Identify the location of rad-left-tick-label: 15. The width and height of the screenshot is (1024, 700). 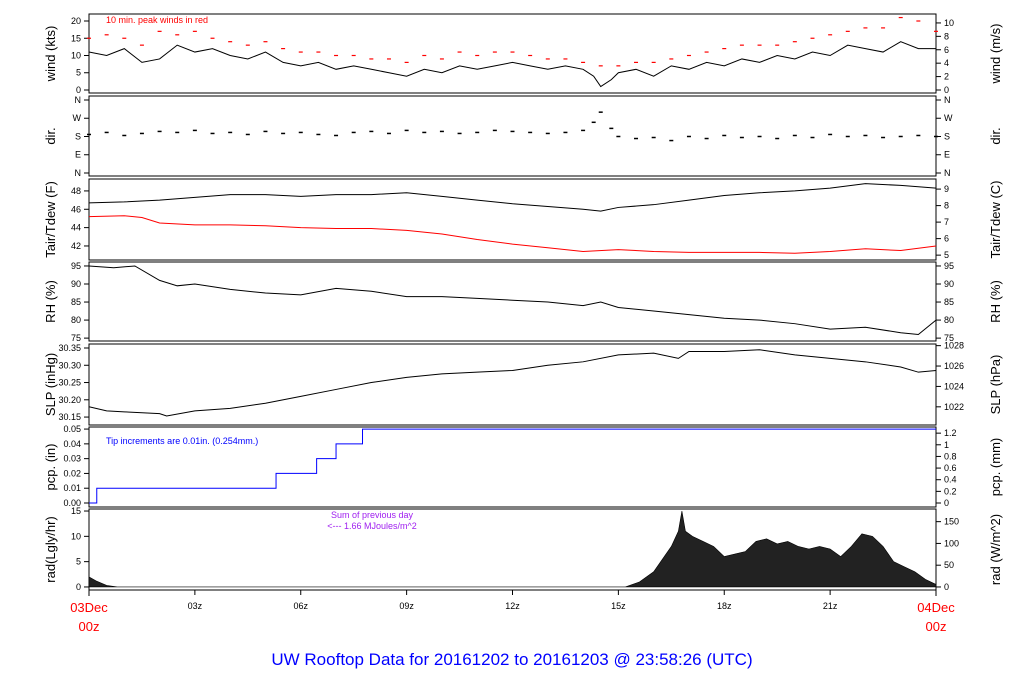
(76, 511).